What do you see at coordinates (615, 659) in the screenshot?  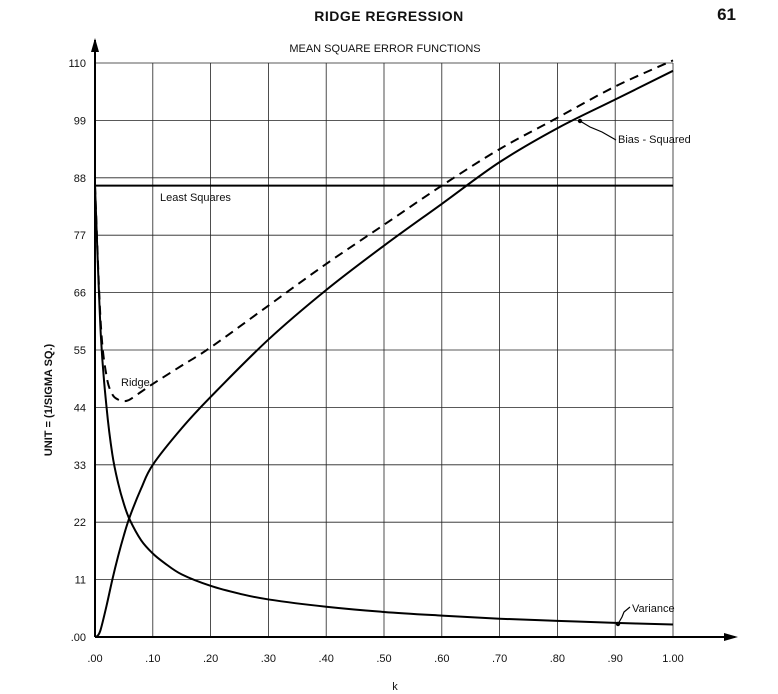 I see `x-tick-label: .90` at bounding box center [615, 659].